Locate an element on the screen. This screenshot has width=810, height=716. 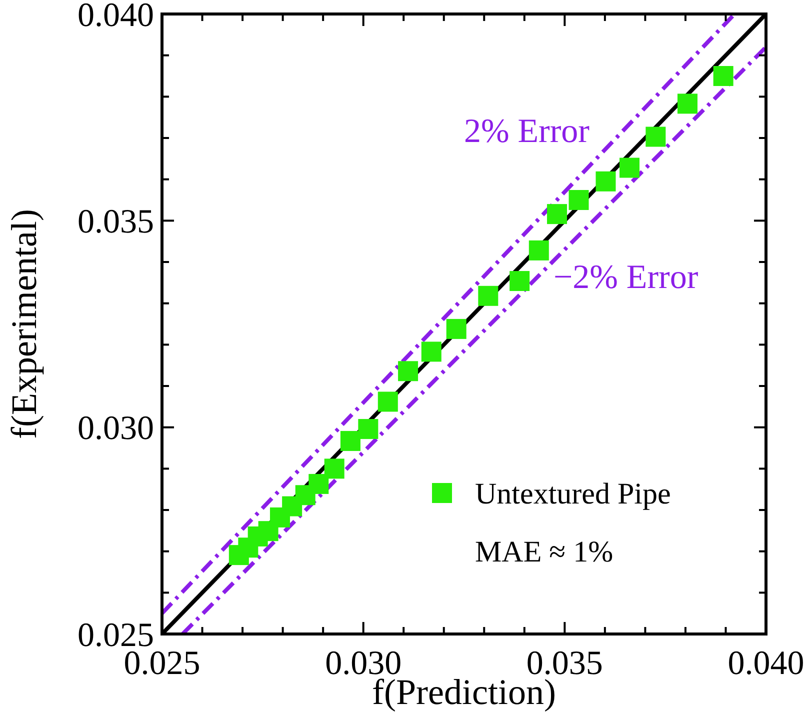
x-tick-label: 0.040 is located at coordinates (766, 663).